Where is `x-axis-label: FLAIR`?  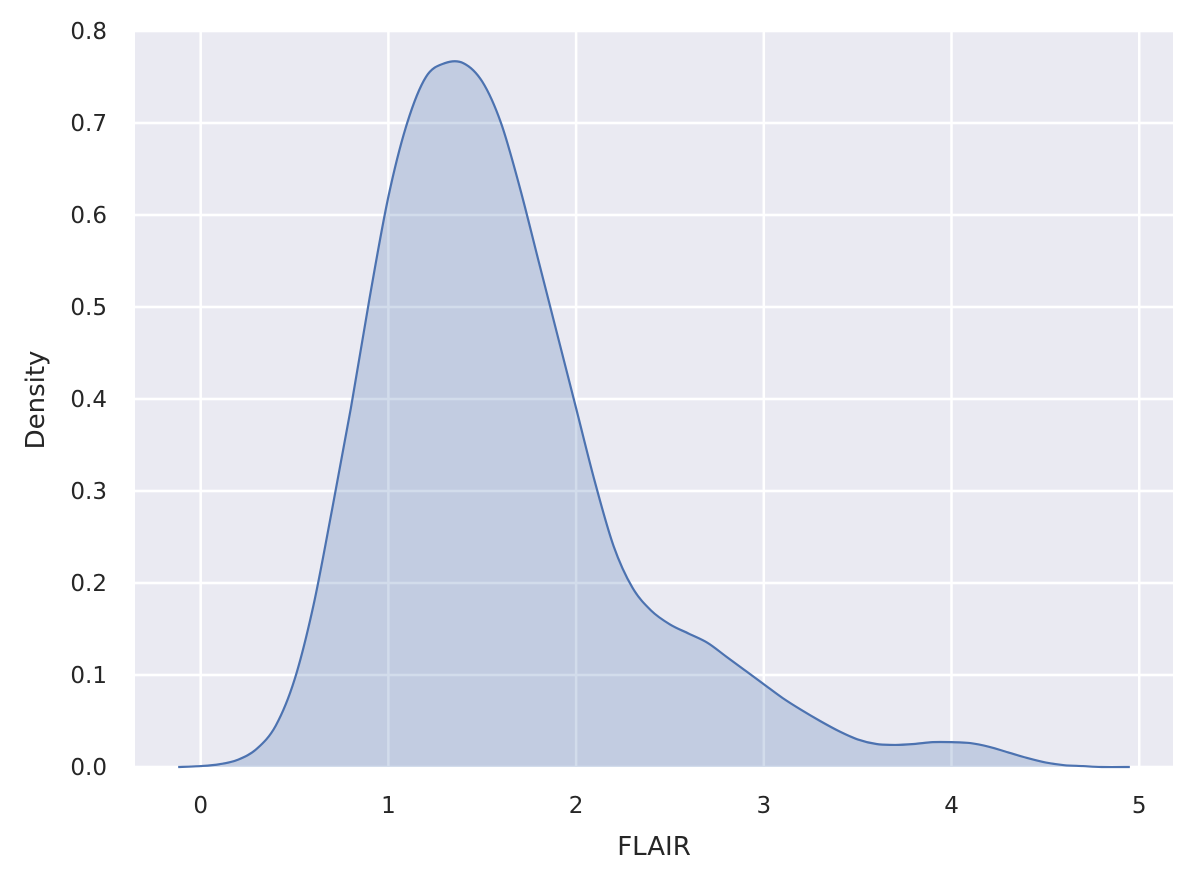 x-axis-label: FLAIR is located at coordinates (654, 847).